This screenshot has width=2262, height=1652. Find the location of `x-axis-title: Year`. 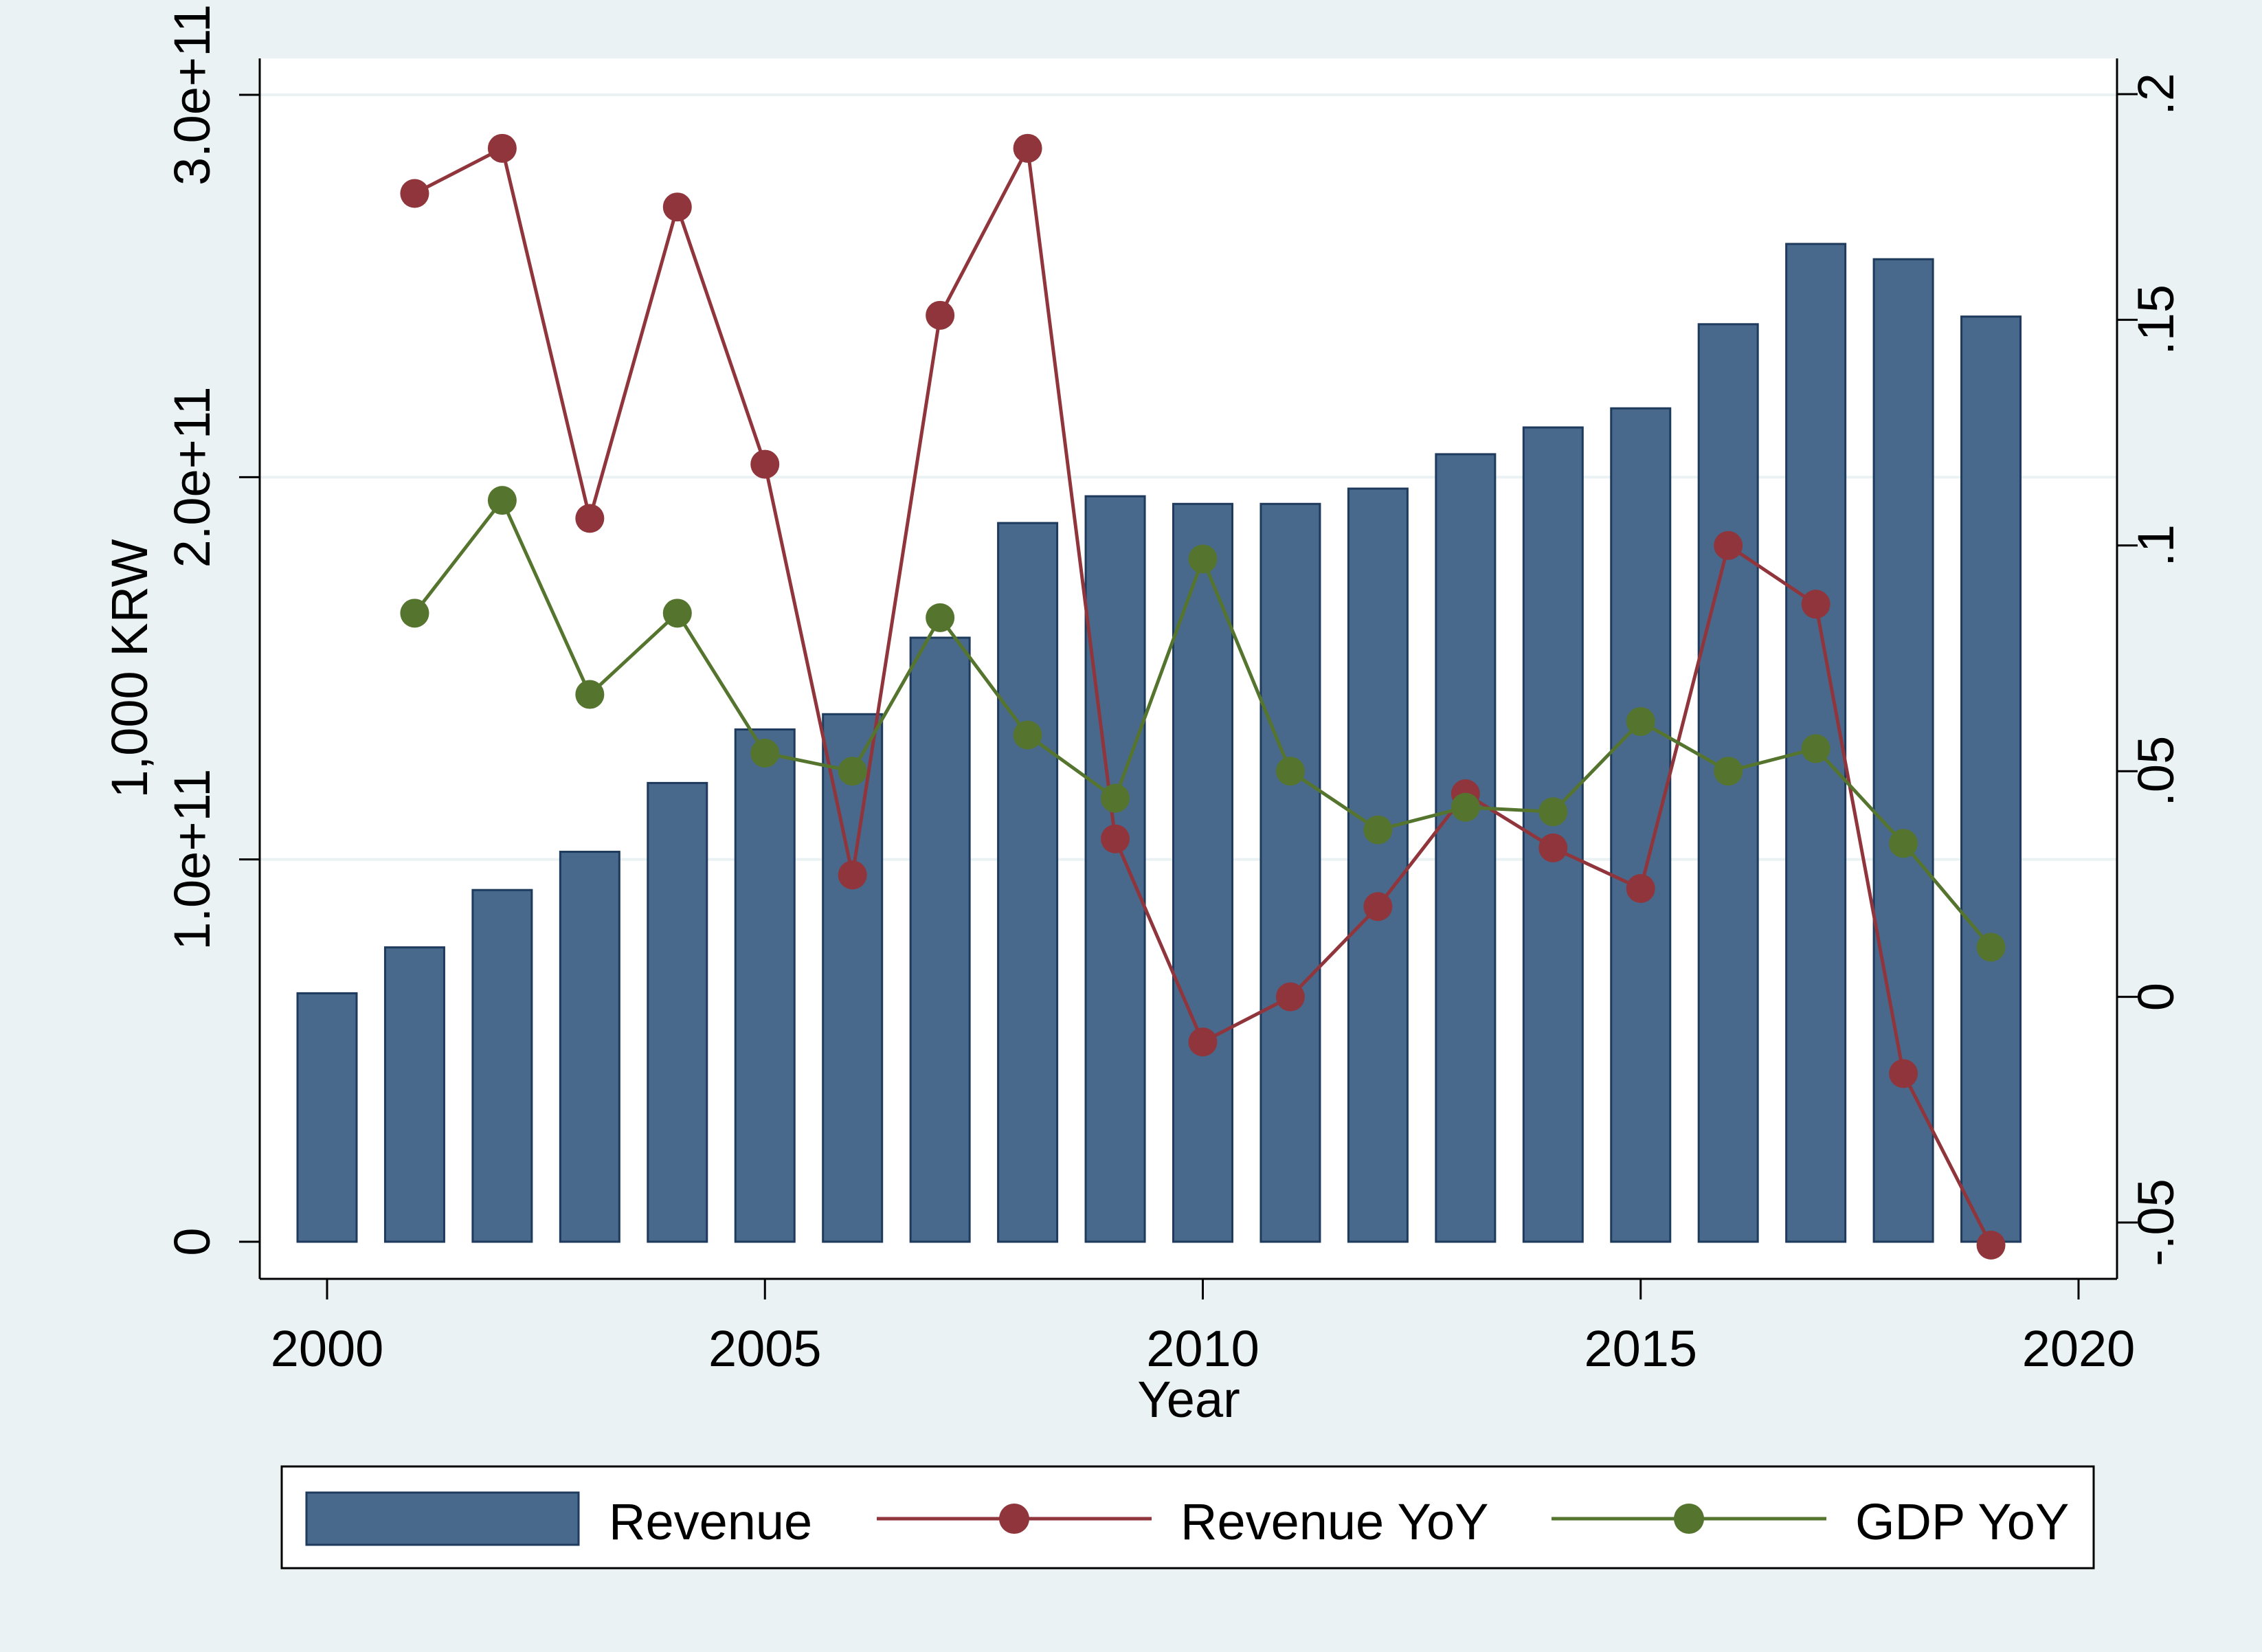

x-axis-title: Year is located at coordinates (1188, 1399).